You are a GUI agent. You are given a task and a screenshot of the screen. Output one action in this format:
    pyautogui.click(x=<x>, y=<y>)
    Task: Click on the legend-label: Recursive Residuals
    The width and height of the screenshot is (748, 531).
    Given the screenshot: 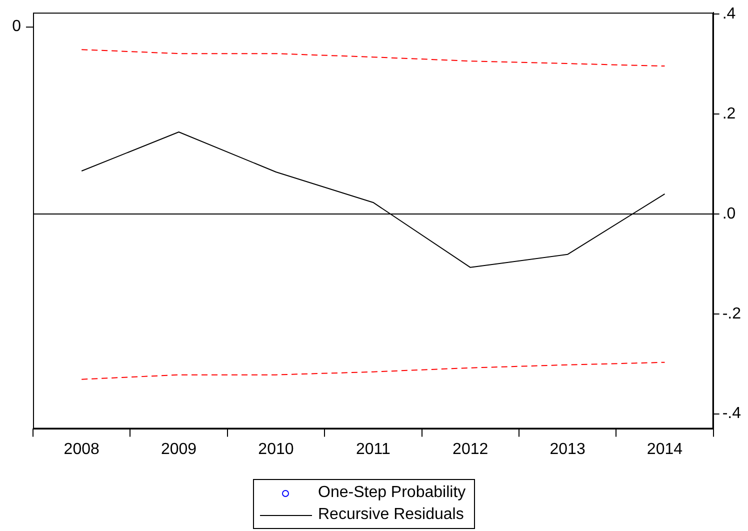 What is the action you would take?
    pyautogui.click(x=391, y=515)
    